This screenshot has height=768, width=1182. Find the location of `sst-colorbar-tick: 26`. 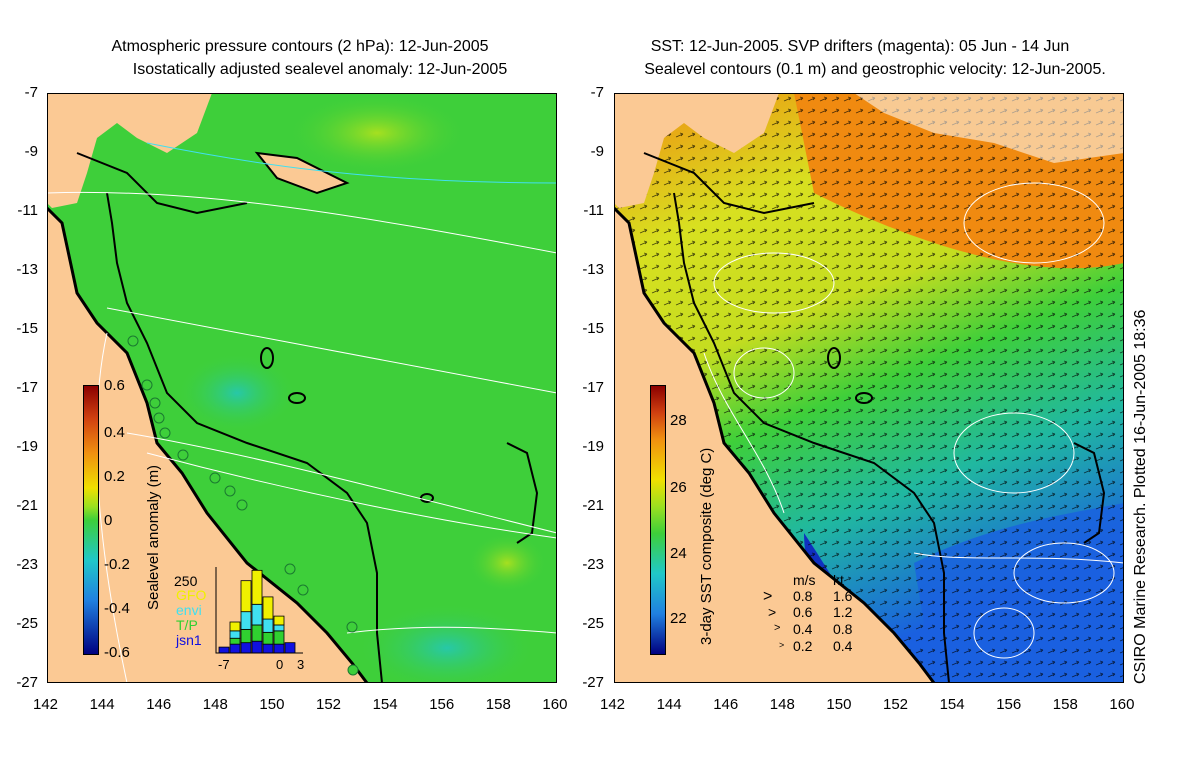

sst-colorbar-tick: 26 is located at coordinates (678, 487).